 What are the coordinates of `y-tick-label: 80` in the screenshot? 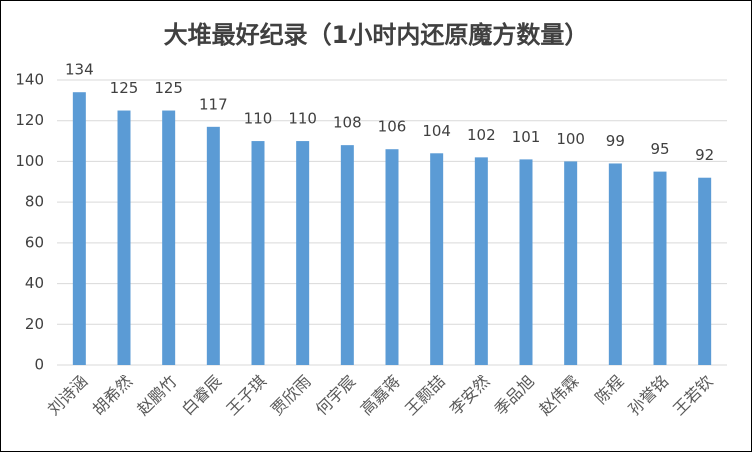 It's located at (34, 202).